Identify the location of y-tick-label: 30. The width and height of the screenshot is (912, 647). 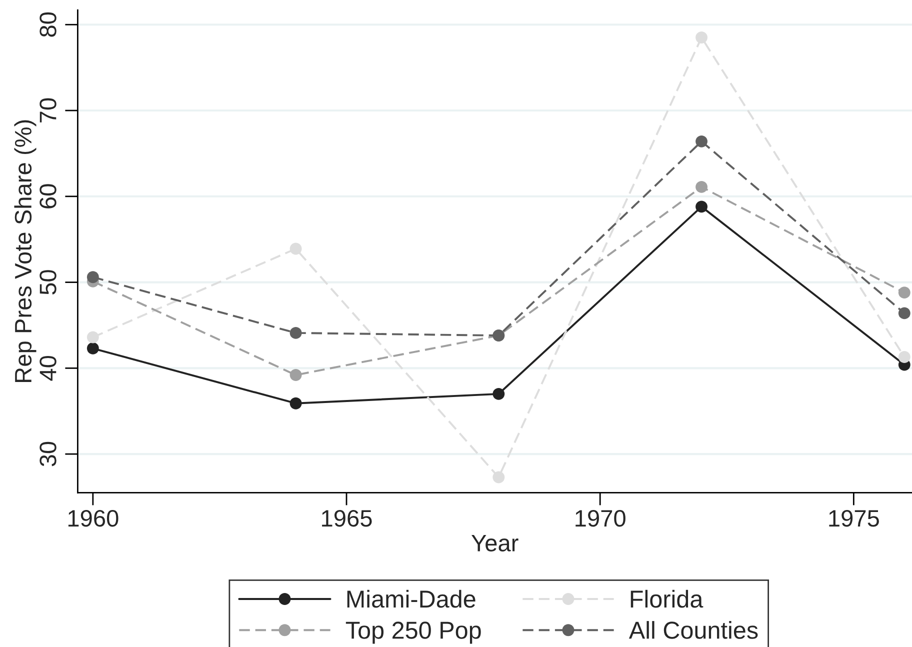
(48, 454).